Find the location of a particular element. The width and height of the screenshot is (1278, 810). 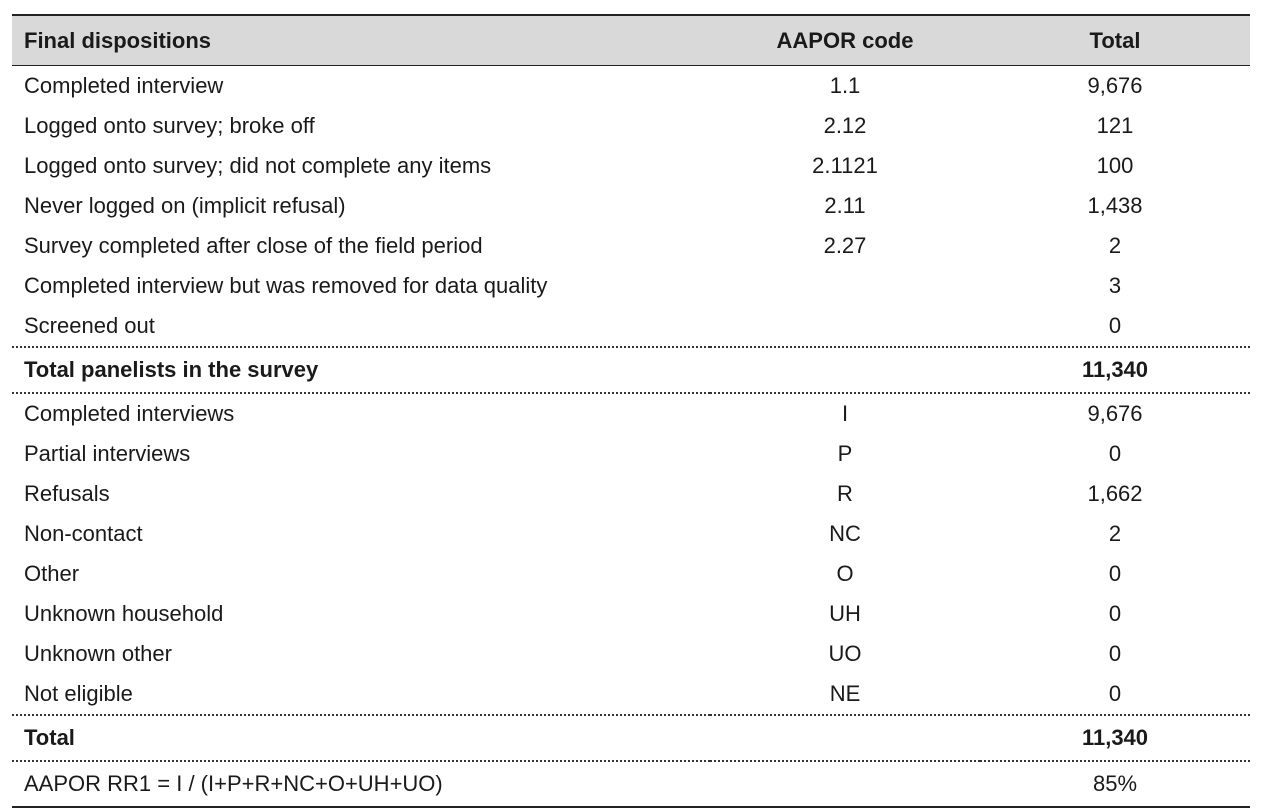

row-code: O is located at coordinates (845, 573).